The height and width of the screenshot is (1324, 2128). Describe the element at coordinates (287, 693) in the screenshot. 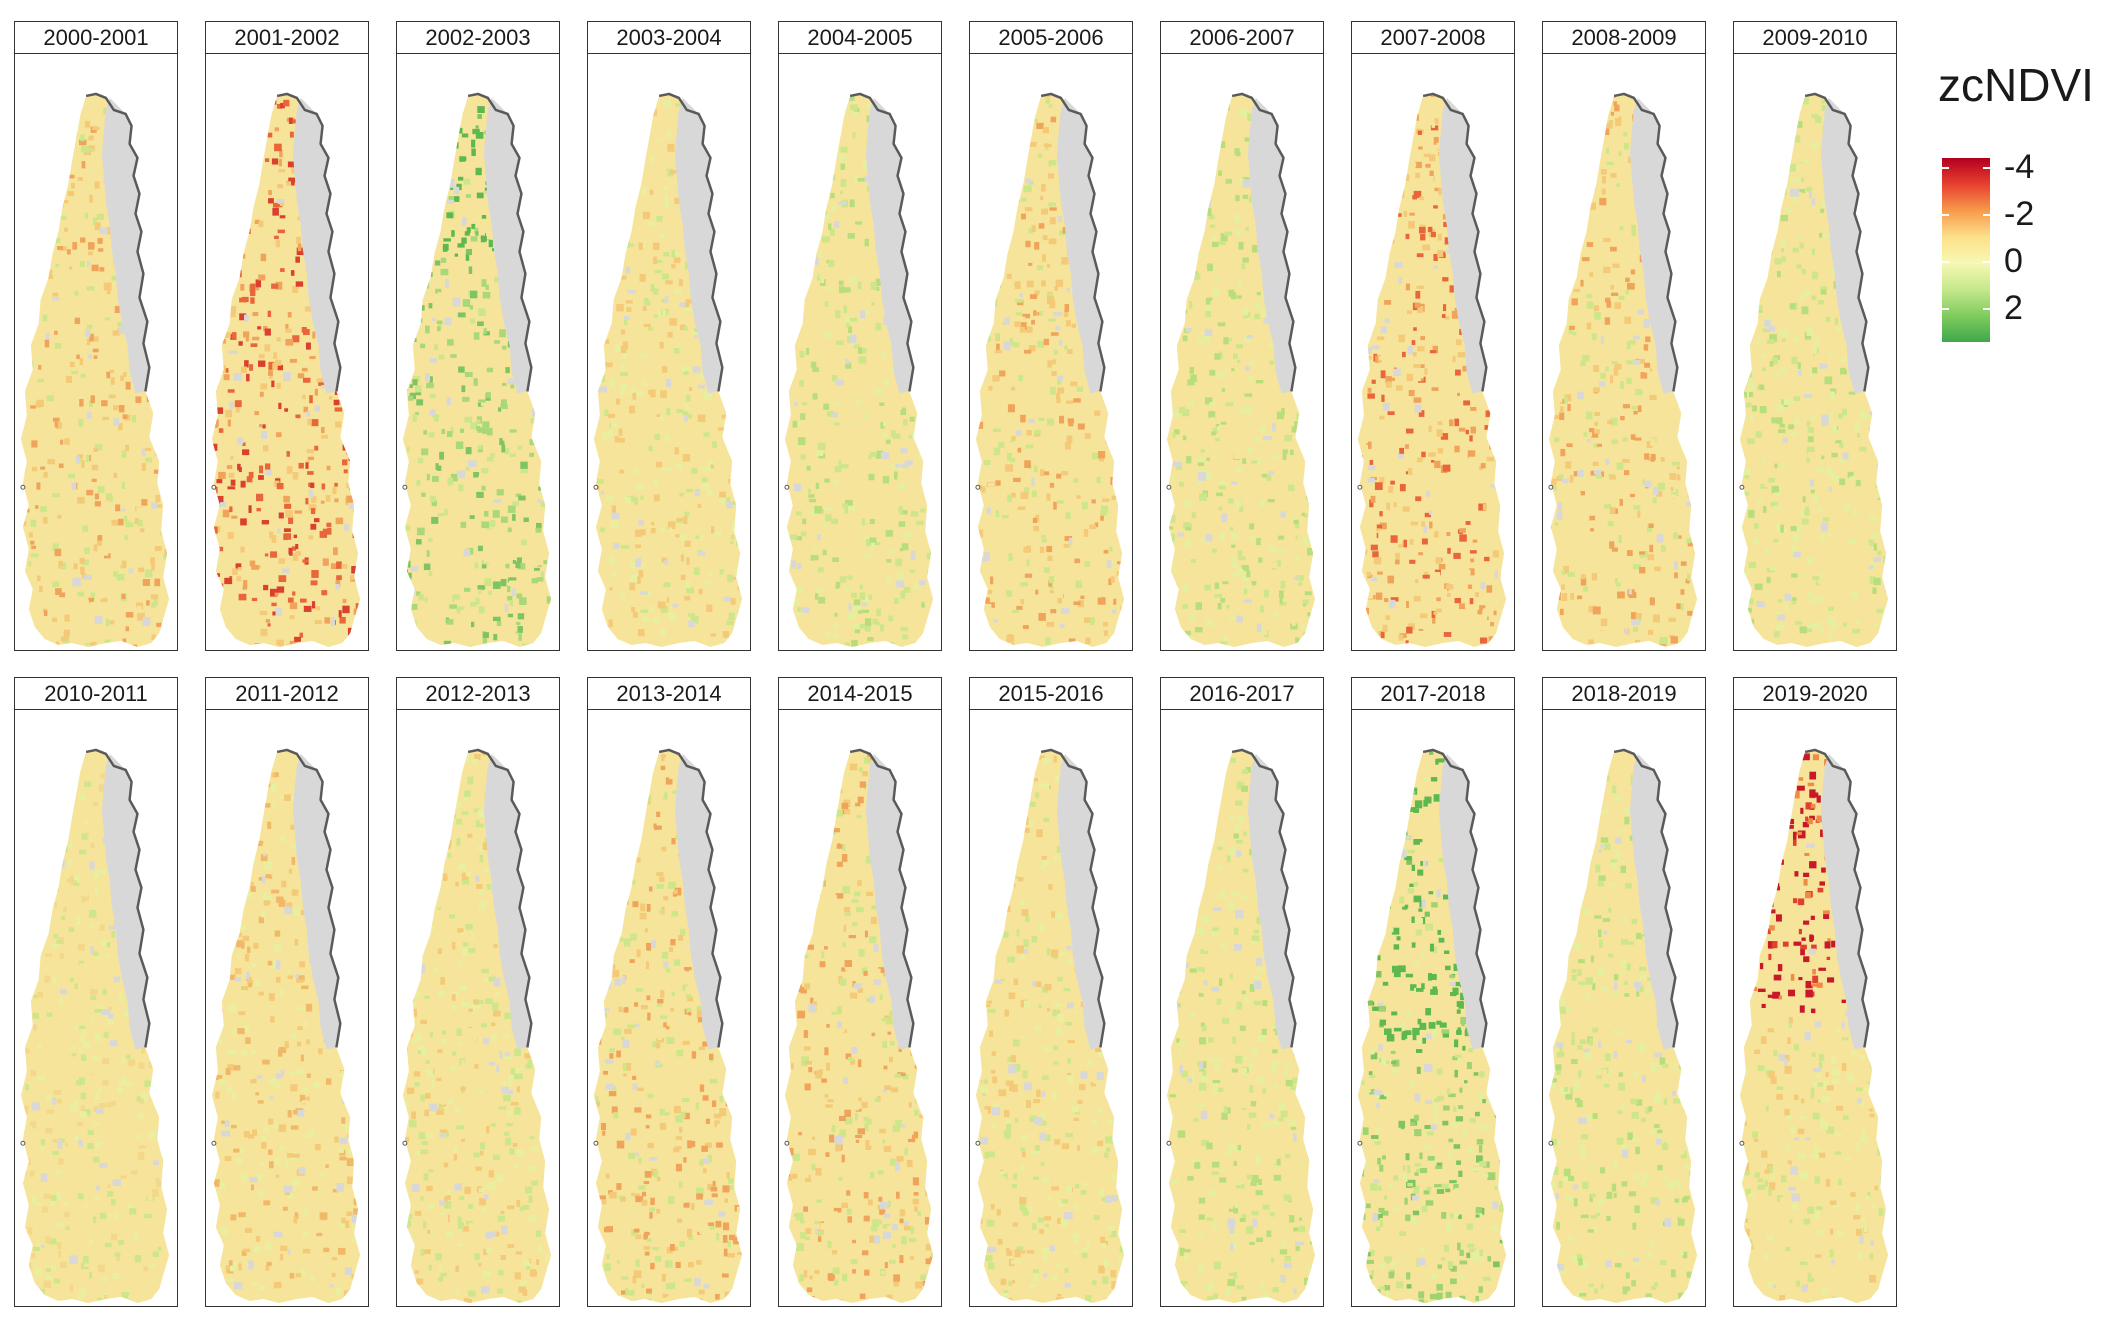

I see `panel-title: 2011-2012` at that location.